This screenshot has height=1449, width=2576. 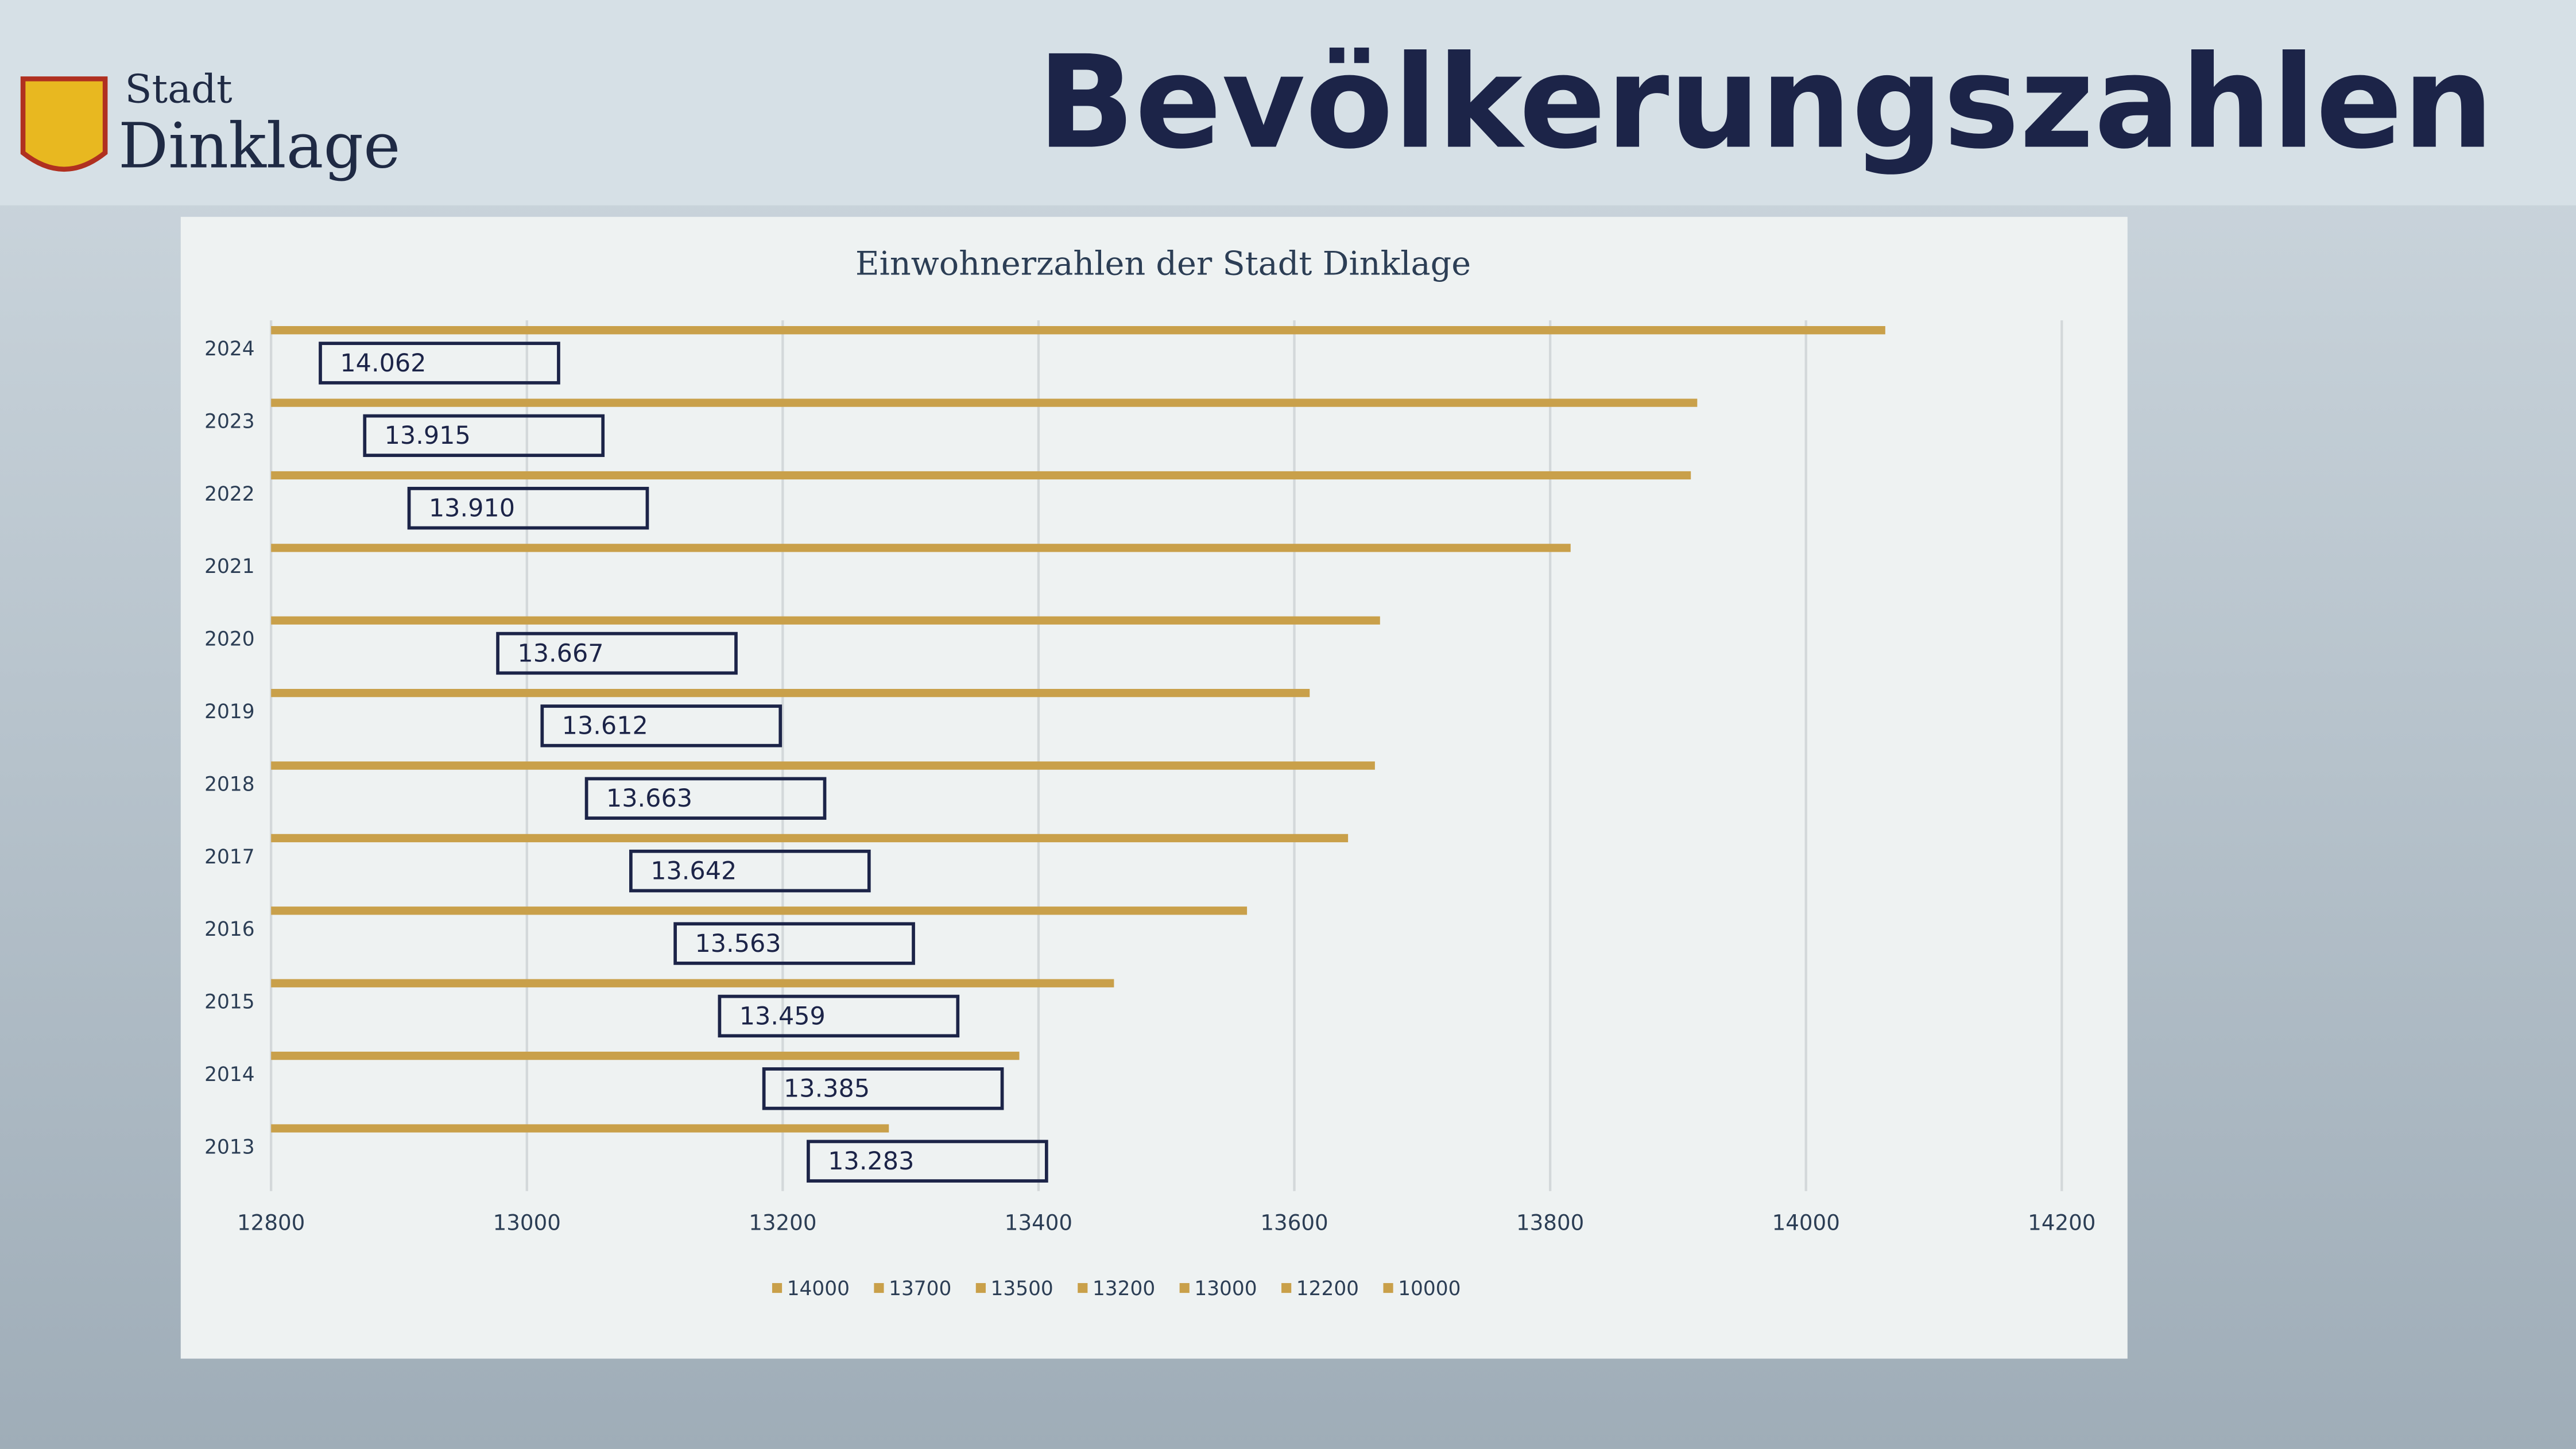 I want to click on y-tick-label: 2017, so click(x=229, y=857).